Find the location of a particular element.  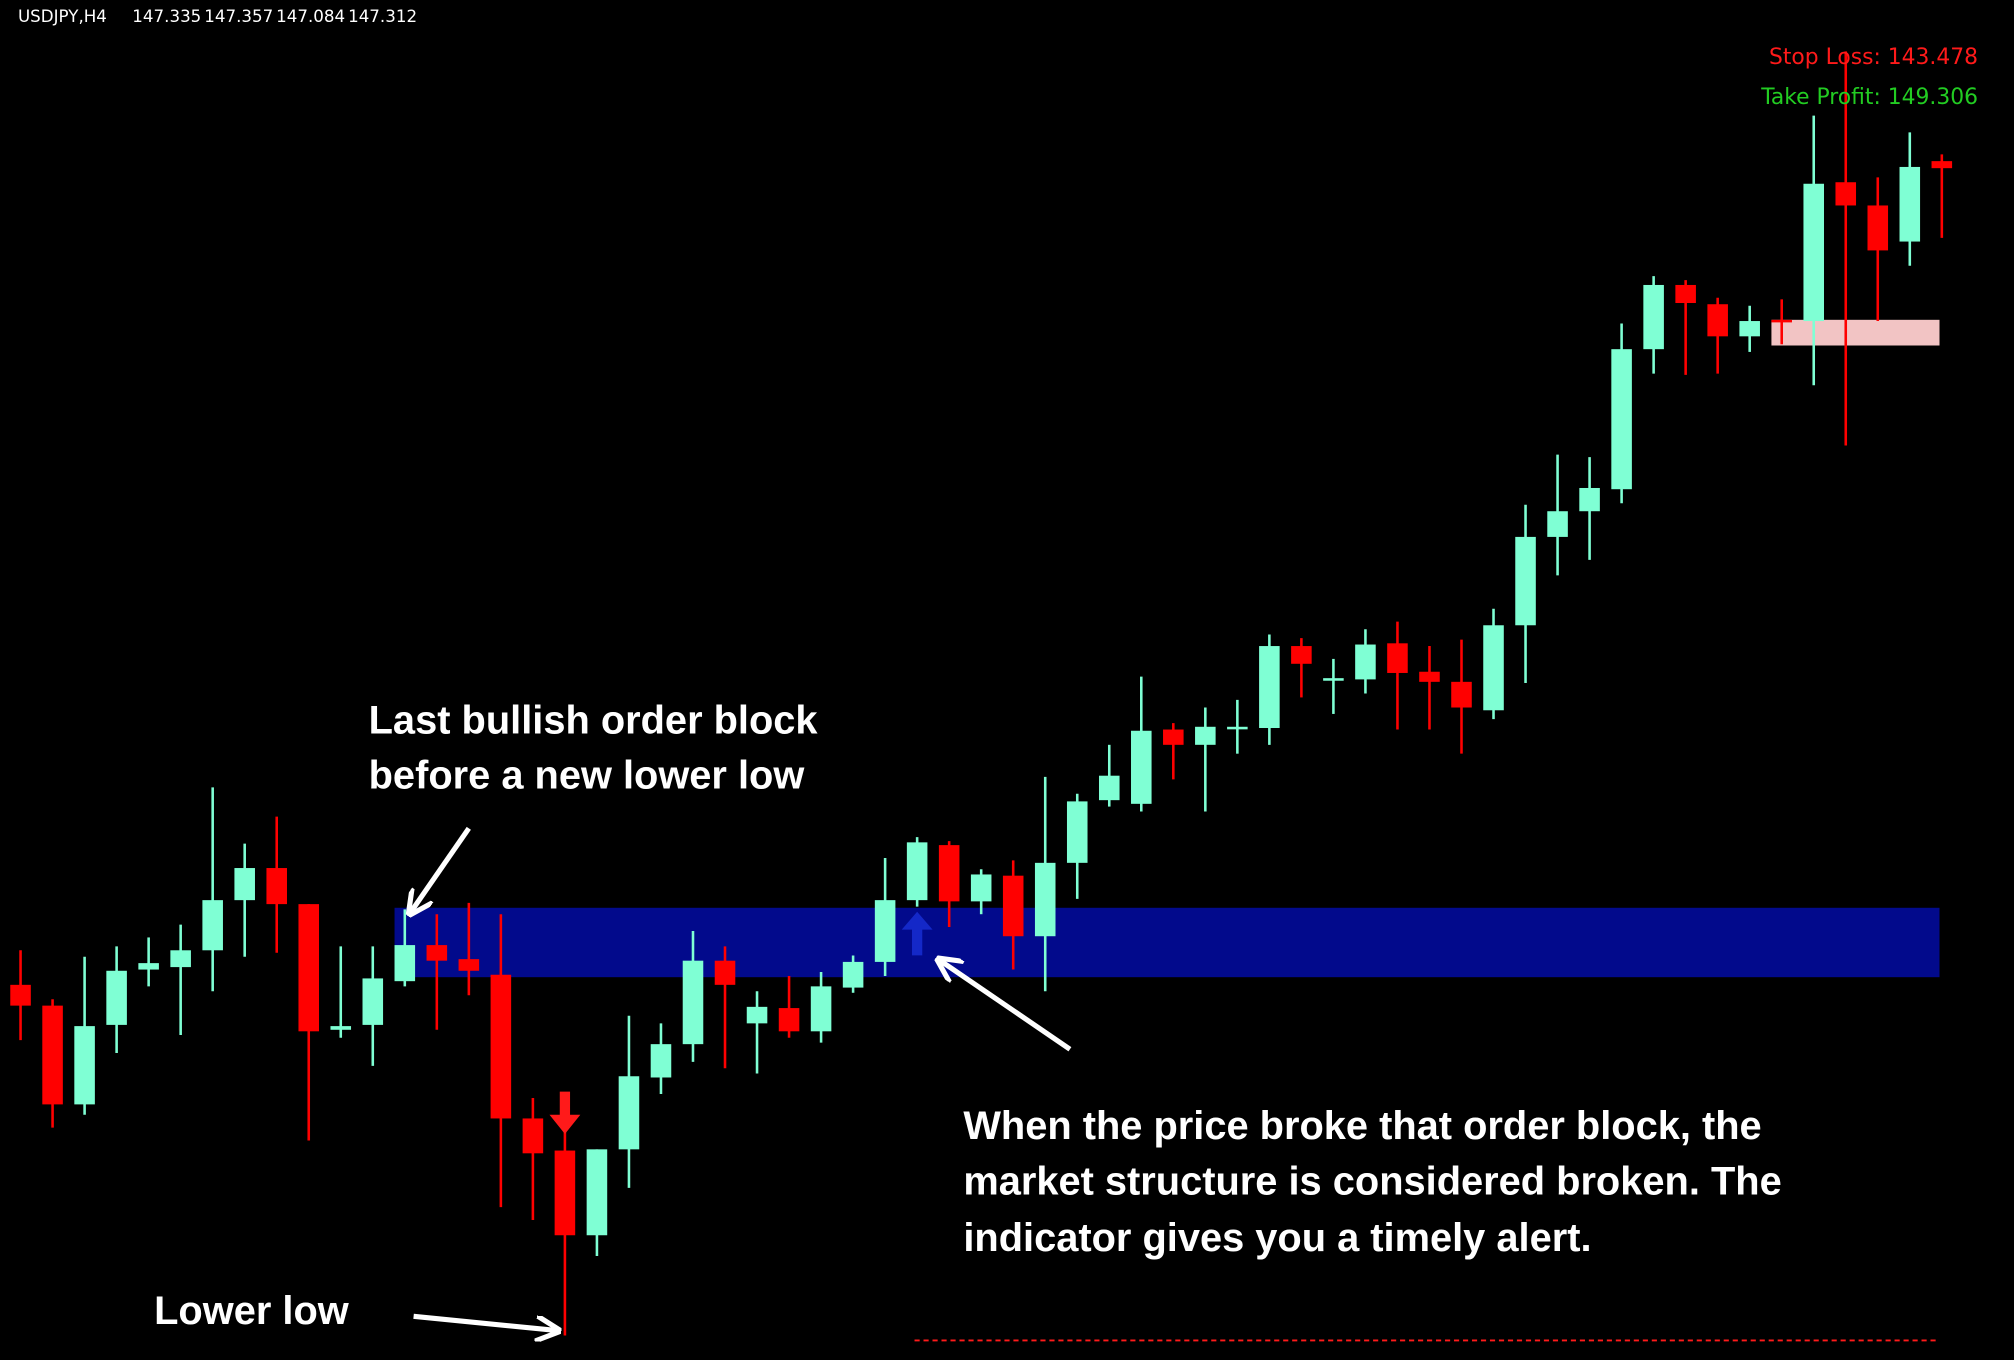

ohlc-open: 147.335 is located at coordinates (166, 16).